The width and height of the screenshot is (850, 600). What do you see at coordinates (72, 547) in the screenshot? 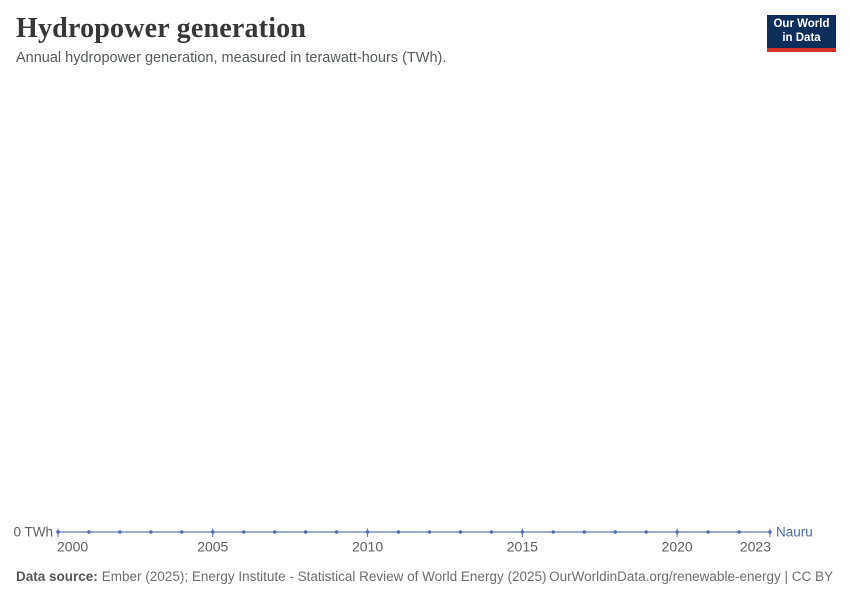
I see `x-tick-label: 2000` at bounding box center [72, 547].